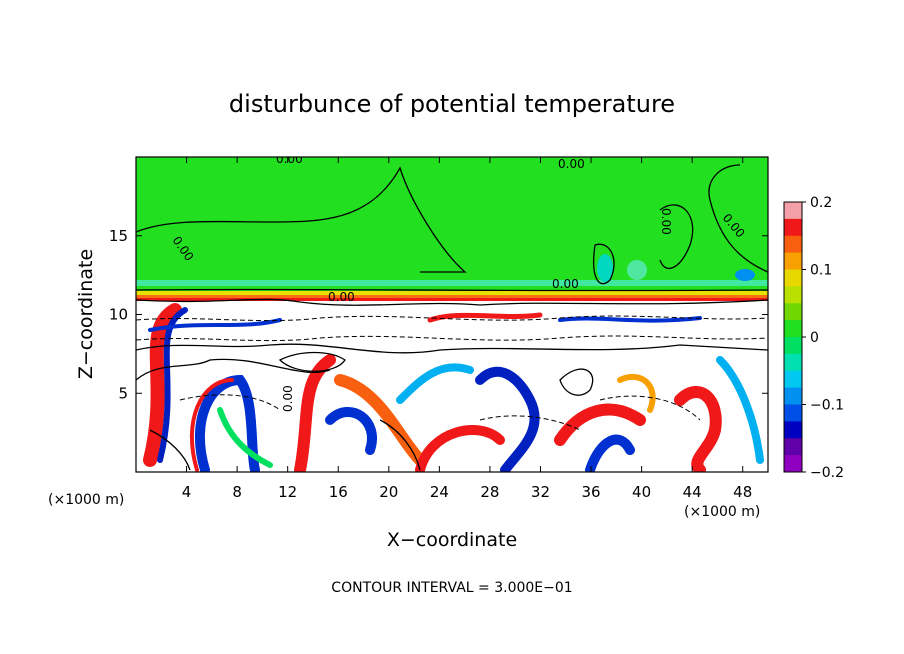  What do you see at coordinates (590, 492) in the screenshot?
I see `x-tick-label: 36` at bounding box center [590, 492].